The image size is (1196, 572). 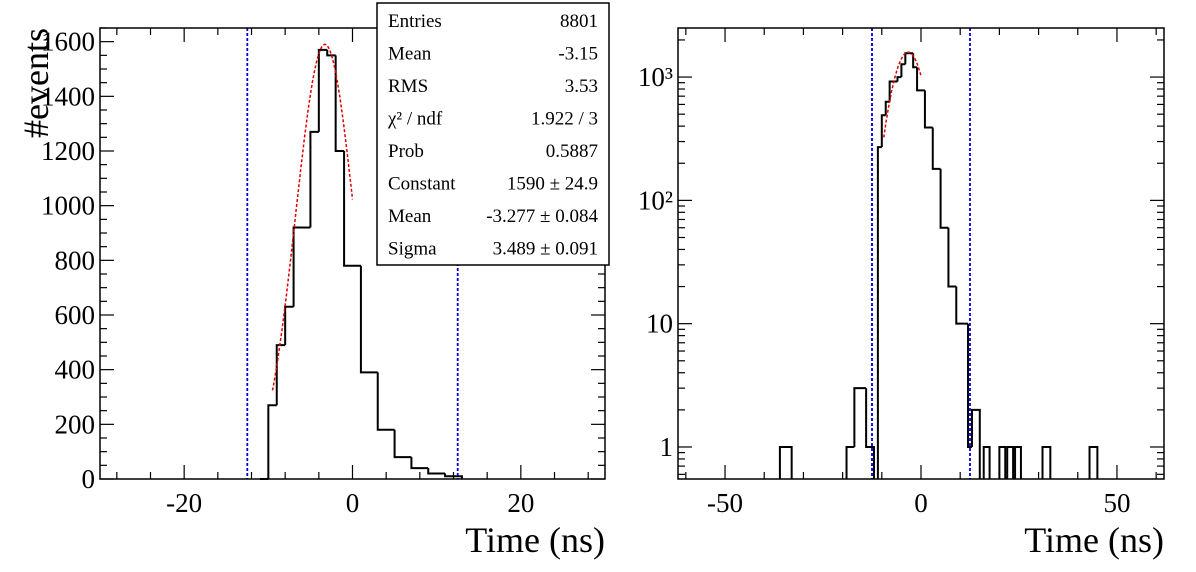 What do you see at coordinates (75, 370) in the screenshot?
I see `left-y-tick-label: 400` at bounding box center [75, 370].